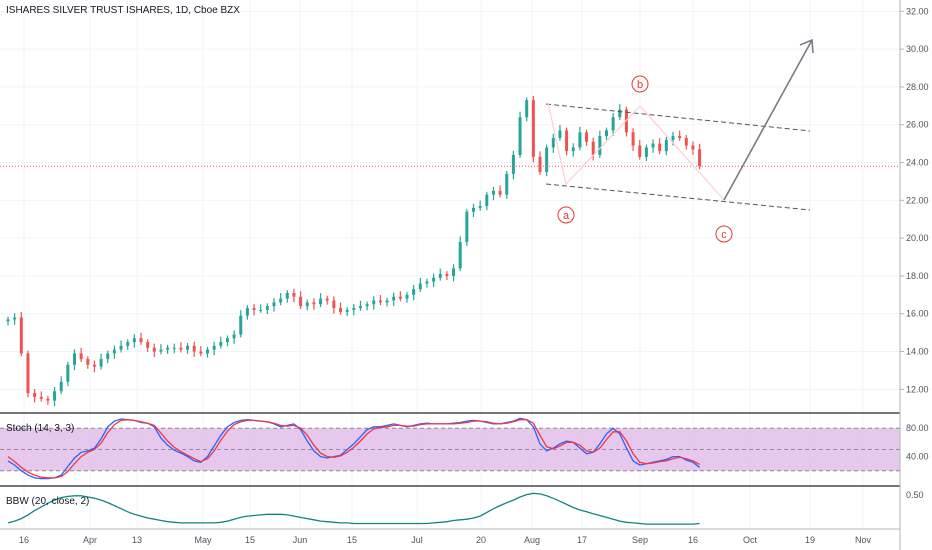  Describe the element at coordinates (300, 540) in the screenshot. I see `time-tick-label: Jun` at that location.